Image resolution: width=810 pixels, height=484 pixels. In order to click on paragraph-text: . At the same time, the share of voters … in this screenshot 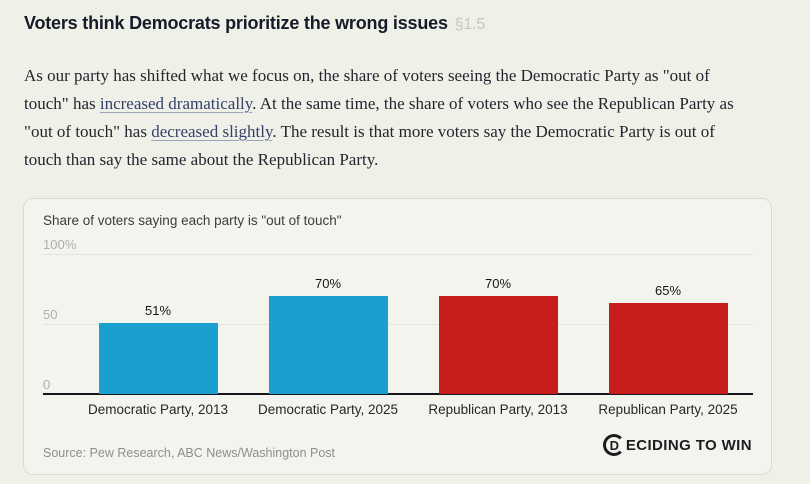, I will do `click(379, 117)`.